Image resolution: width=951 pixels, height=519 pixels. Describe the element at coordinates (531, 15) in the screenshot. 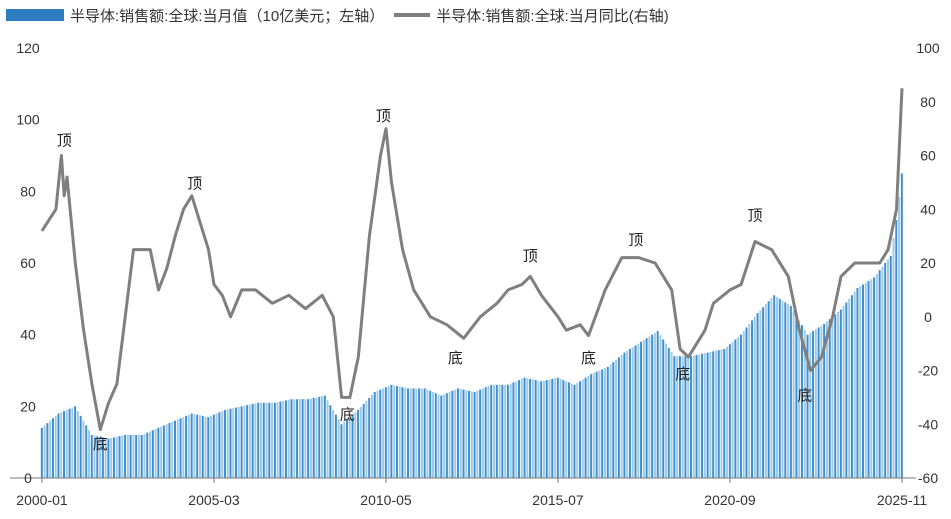

I see `legend-item-line: 半导体:销售额:全球:当月同比(右轴)` at that location.